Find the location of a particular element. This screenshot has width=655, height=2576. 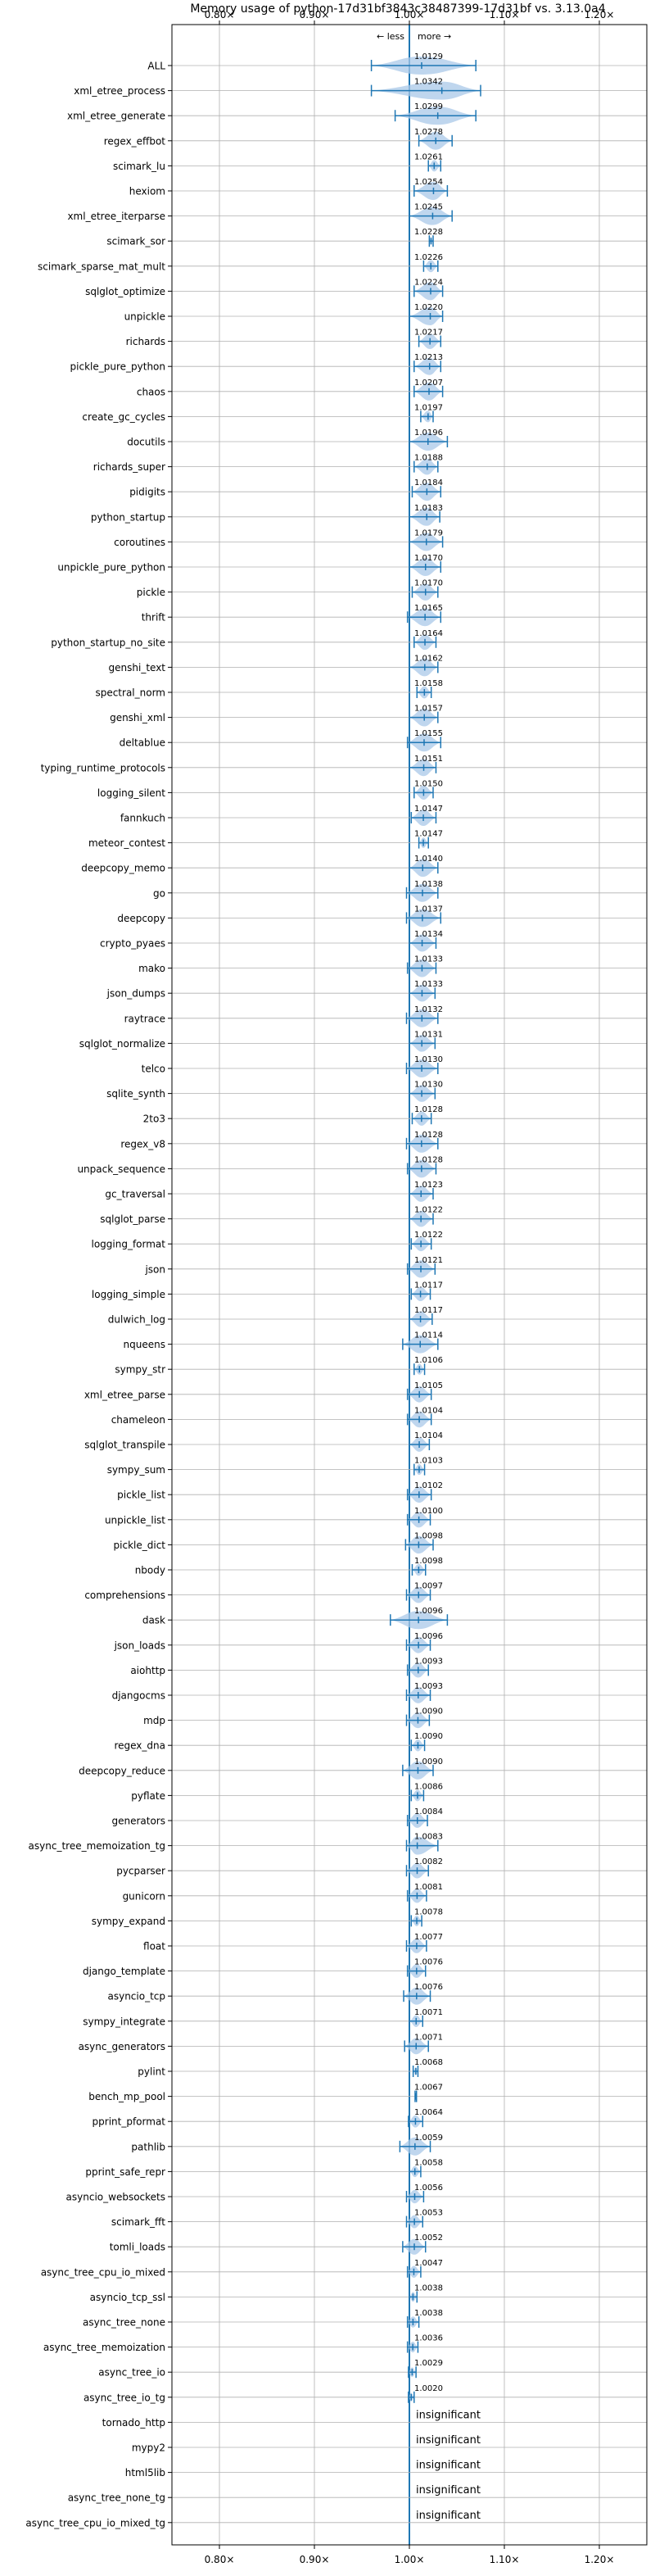

benchmark-label: async_tree_none is located at coordinates (124, 2323).